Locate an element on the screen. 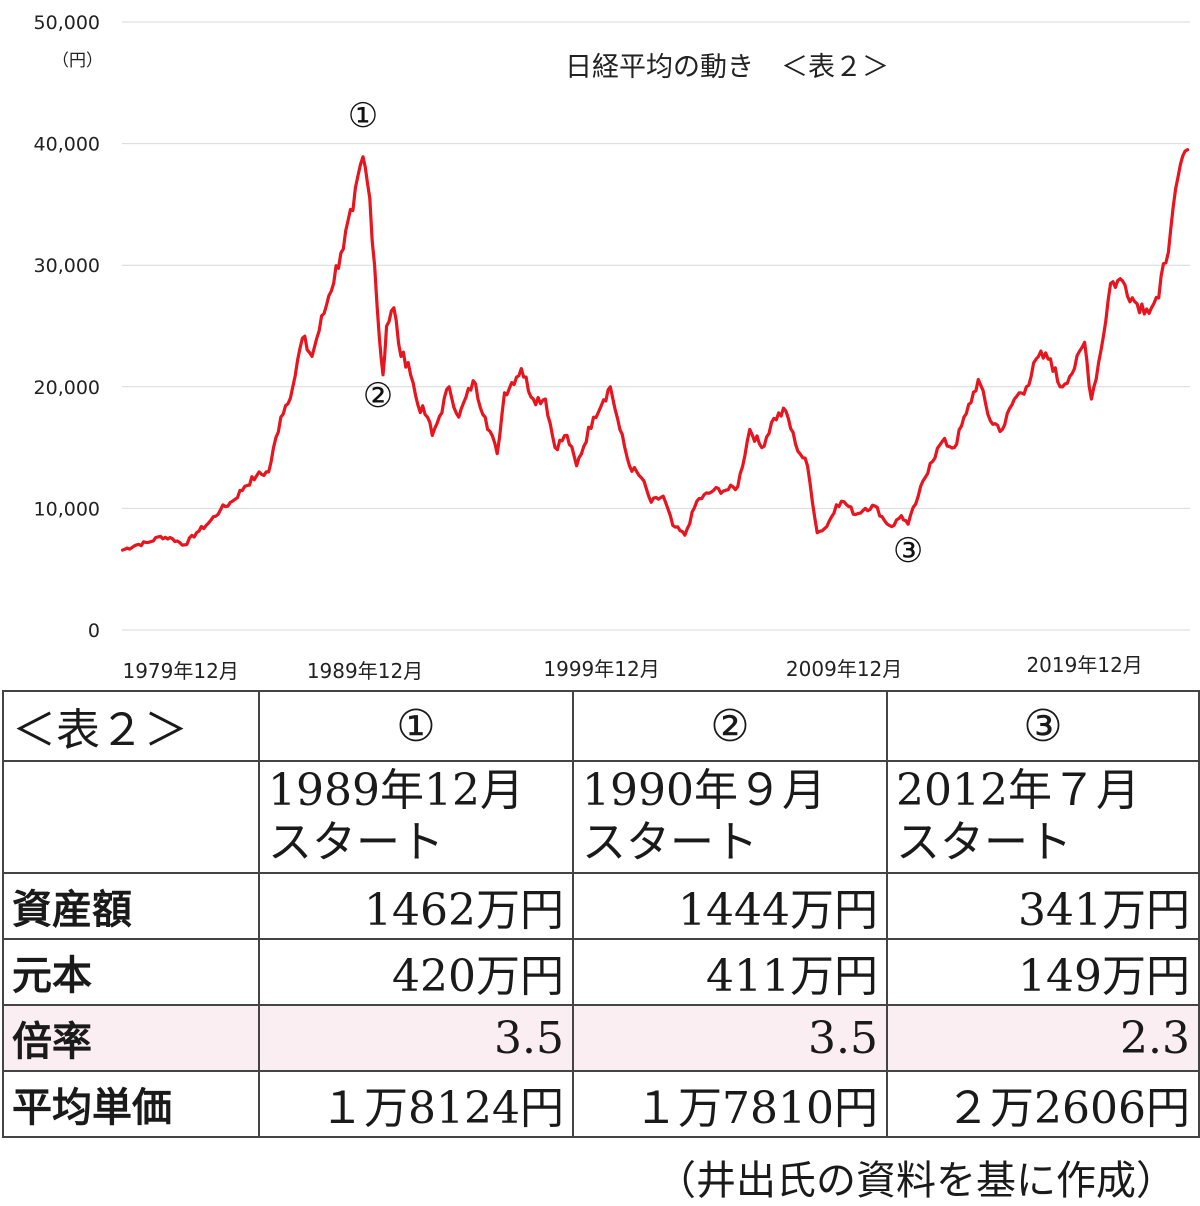 The image size is (1200, 1206). table-cell: 149万円 is located at coordinates (1043, 972).